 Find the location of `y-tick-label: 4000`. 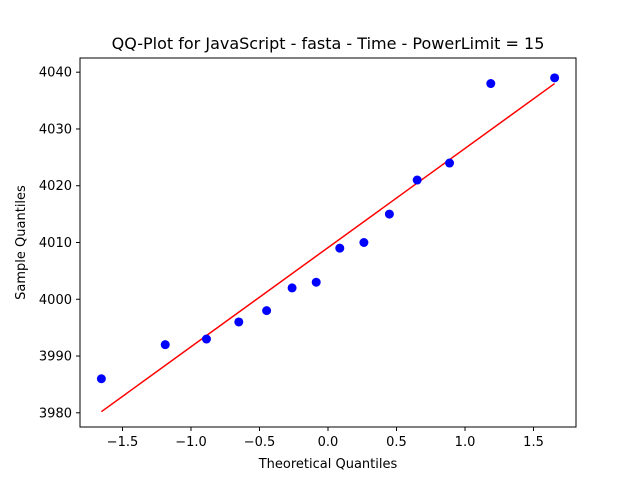

y-tick-label: 4000 is located at coordinates (55, 300).